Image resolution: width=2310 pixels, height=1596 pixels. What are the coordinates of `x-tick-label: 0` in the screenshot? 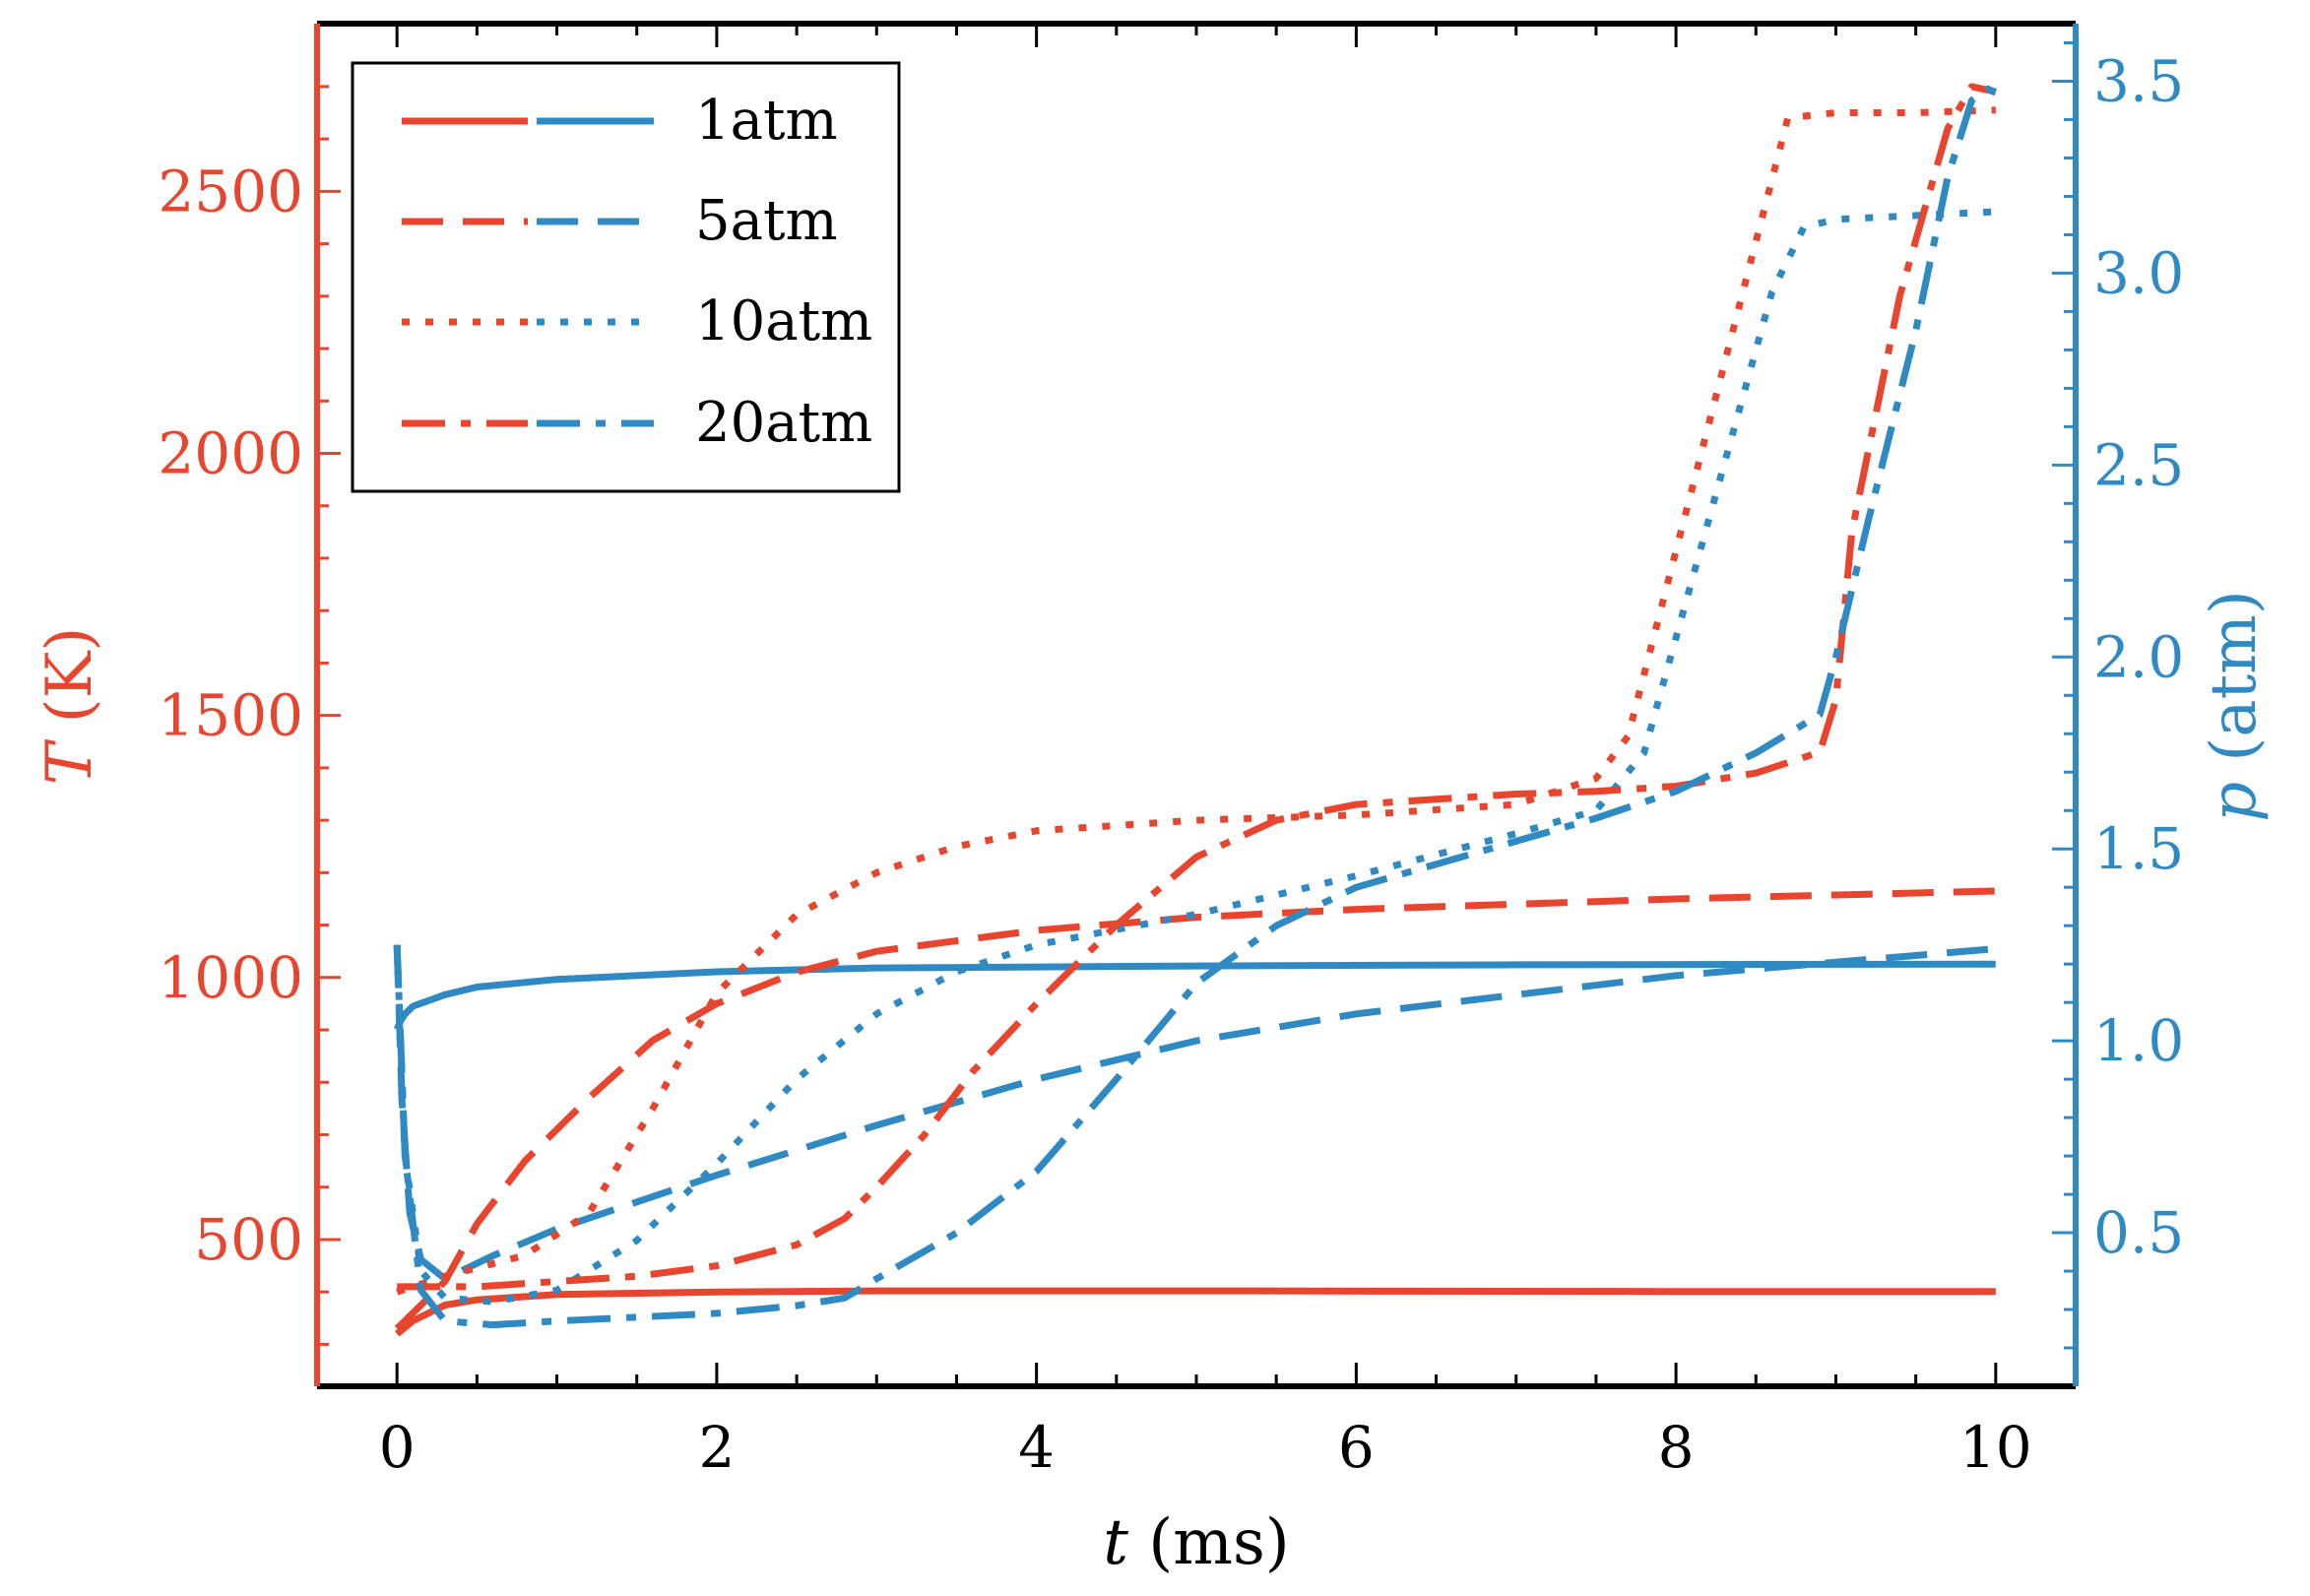 It's located at (397, 1448).